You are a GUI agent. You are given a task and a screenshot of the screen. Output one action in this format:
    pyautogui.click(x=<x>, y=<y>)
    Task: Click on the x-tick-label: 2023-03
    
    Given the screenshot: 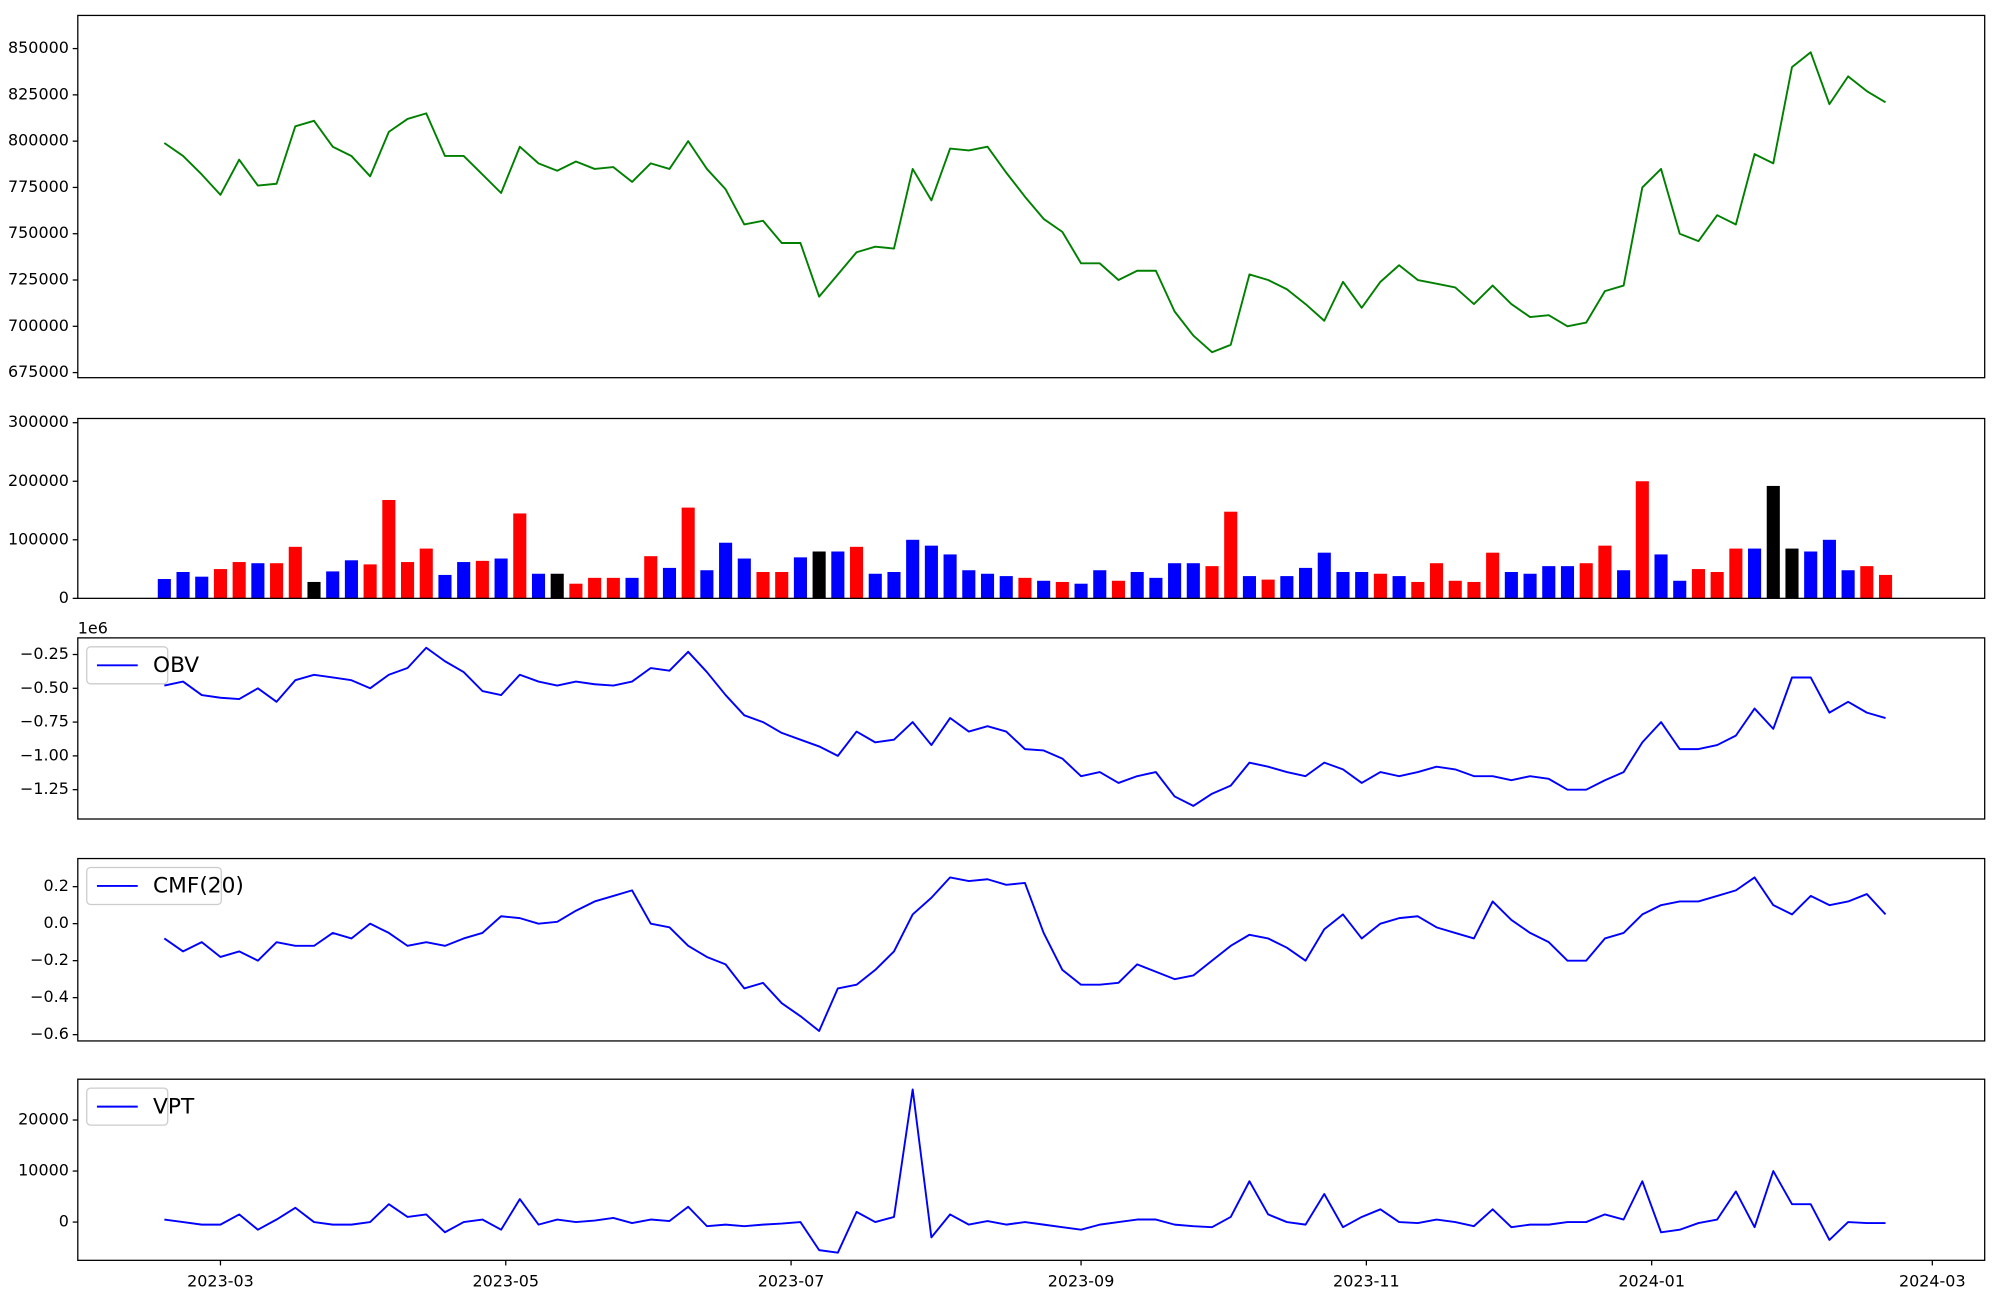 What is the action you would take?
    pyautogui.click(x=220, y=1281)
    